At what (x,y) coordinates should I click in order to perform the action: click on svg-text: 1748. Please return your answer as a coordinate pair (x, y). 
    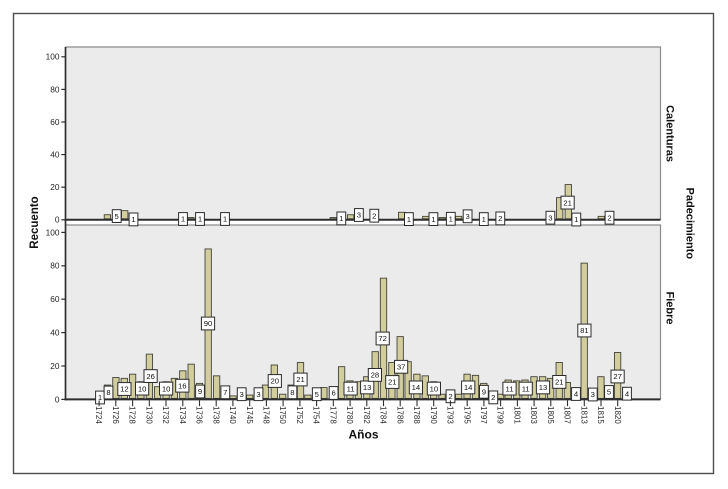
    Looking at the image, I should click on (266, 415).